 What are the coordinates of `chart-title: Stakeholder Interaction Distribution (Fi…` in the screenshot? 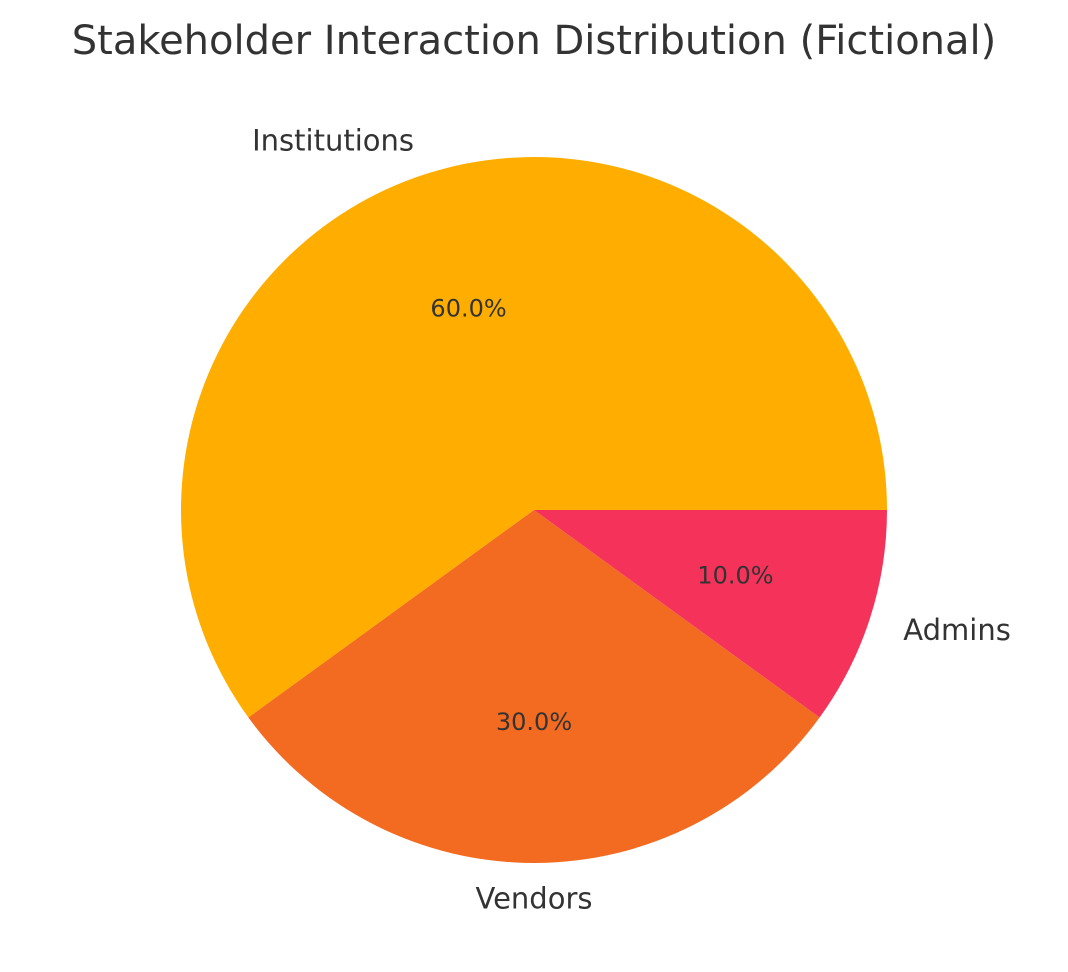 It's located at (534, 41).